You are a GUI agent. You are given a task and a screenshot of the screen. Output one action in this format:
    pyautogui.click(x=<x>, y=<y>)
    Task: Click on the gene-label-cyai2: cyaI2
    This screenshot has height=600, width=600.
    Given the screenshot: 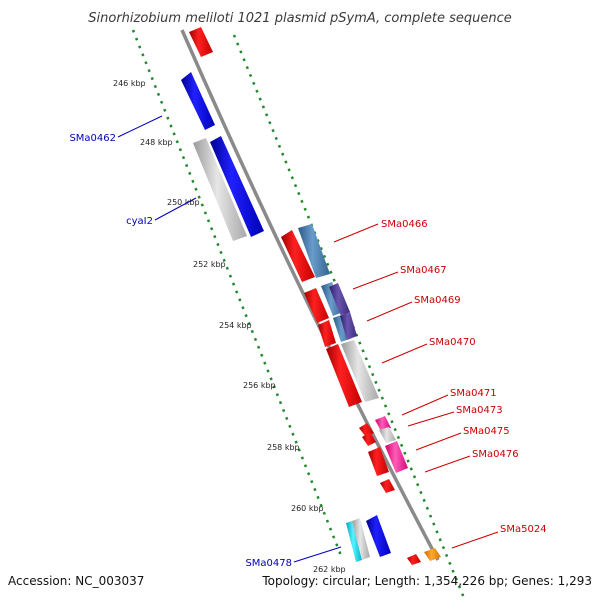 What is the action you would take?
    pyautogui.click(x=139, y=221)
    